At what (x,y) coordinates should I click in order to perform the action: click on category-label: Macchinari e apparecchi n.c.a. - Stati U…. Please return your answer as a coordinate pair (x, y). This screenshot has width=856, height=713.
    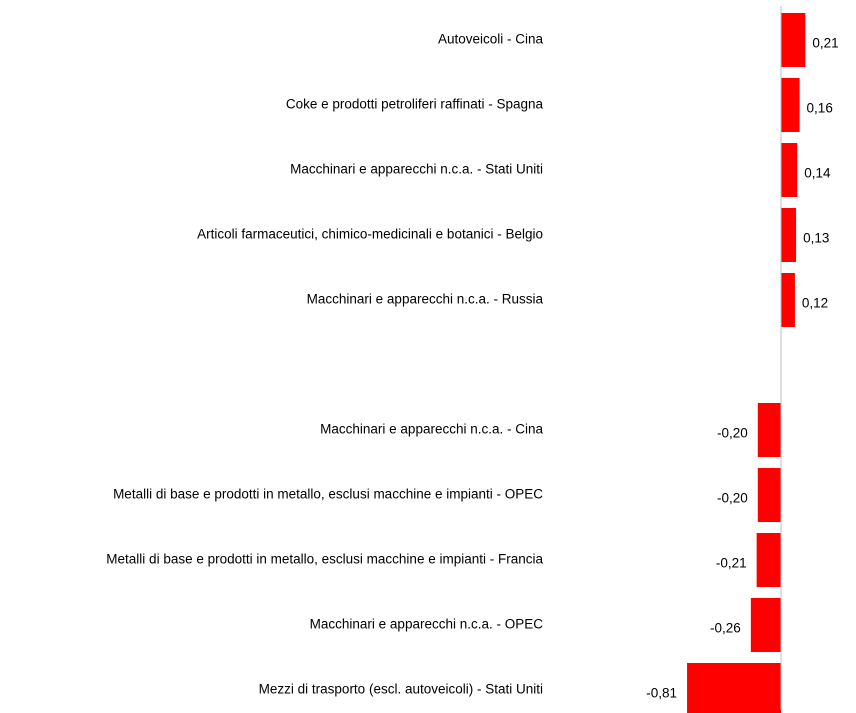
    Looking at the image, I should click on (416, 169).